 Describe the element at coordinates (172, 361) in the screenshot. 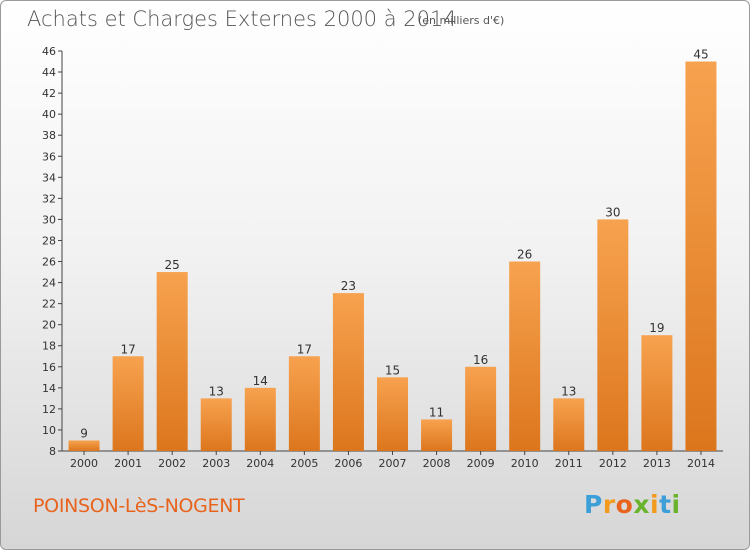

I see `bar-2002` at that location.